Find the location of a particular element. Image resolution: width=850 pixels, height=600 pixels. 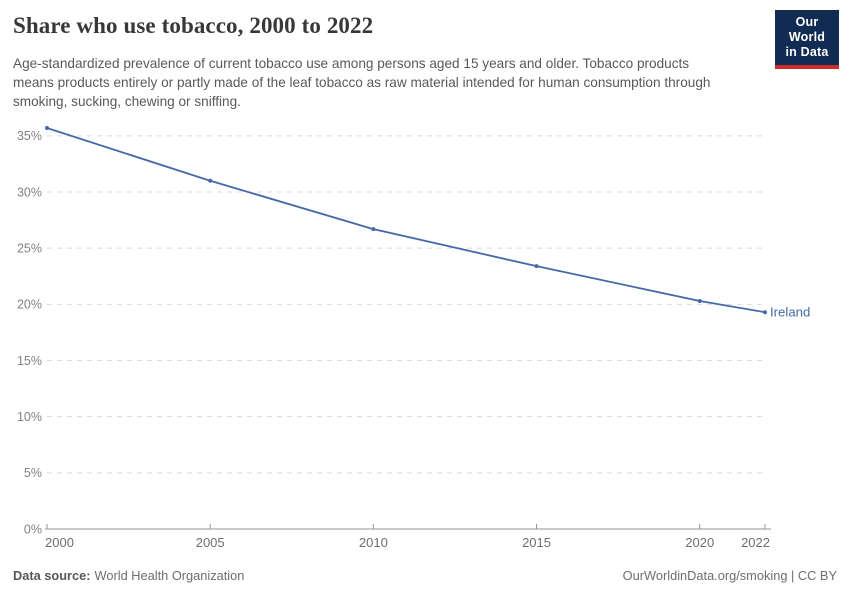

owid-logo: Our World in Data is located at coordinates (807, 39).